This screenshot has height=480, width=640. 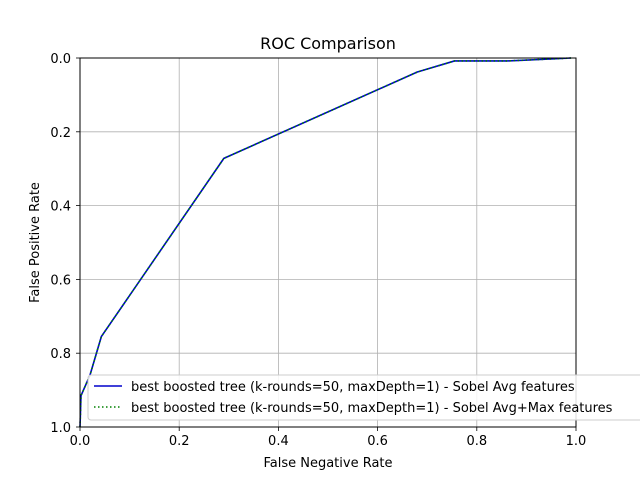 What do you see at coordinates (60, 354) in the screenshot?
I see `y-tick-label: 0.8` at bounding box center [60, 354].